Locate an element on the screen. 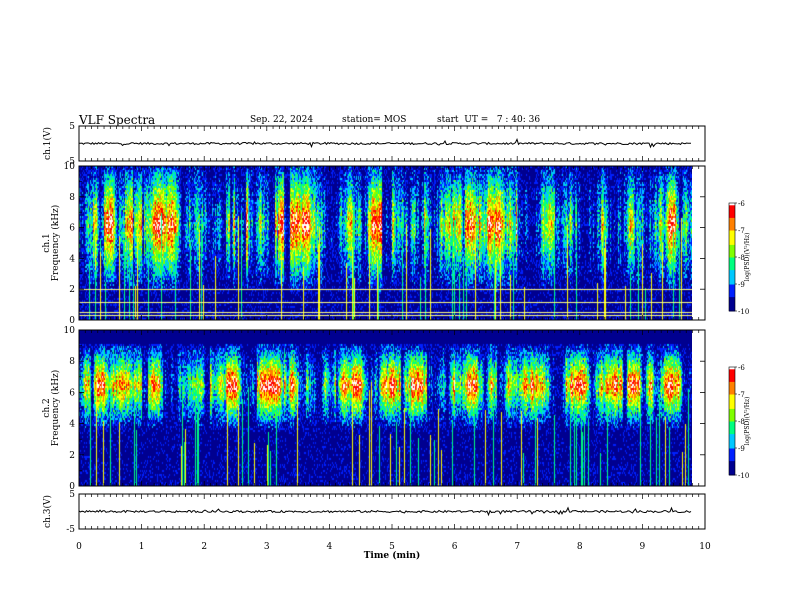  channel-label-ch1: ch.1 is located at coordinates (47, 242).